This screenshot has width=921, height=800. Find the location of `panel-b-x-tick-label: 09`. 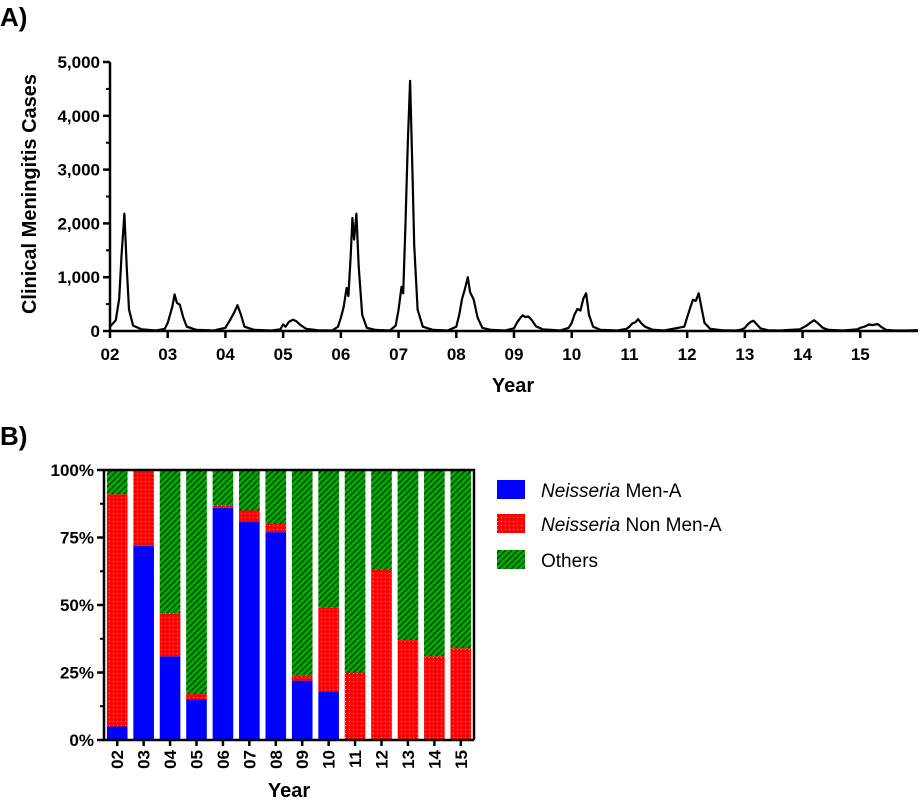

panel-b-x-tick-label: 09 is located at coordinates (302, 759).